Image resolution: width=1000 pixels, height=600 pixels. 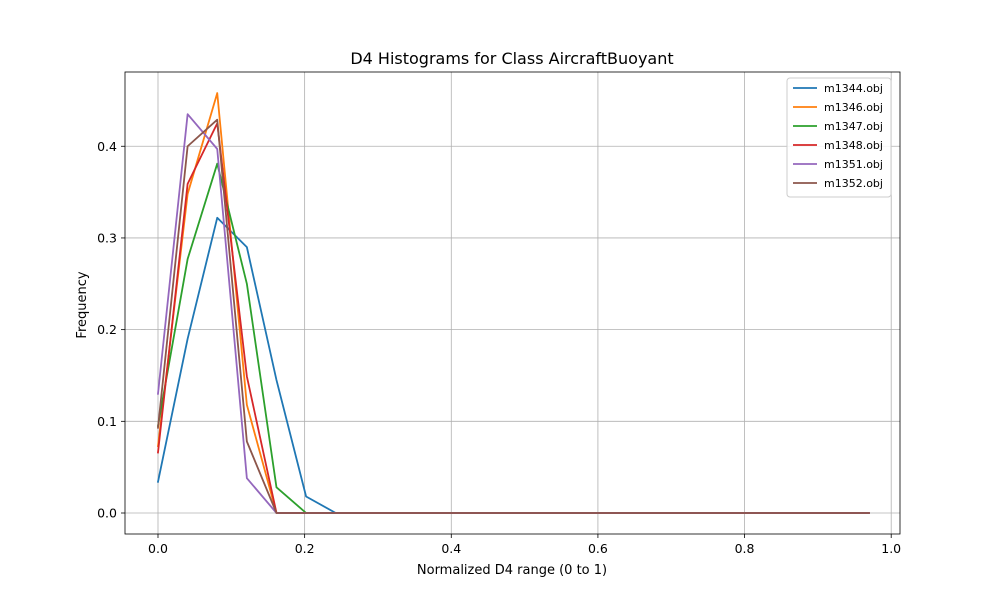 What do you see at coordinates (598, 548) in the screenshot?
I see `x-tick-label: 0.6` at bounding box center [598, 548].